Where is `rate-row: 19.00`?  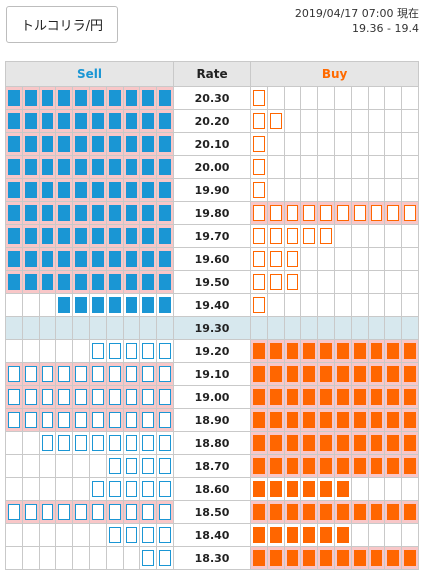
rate-row: 19.00 is located at coordinates (212, 397).